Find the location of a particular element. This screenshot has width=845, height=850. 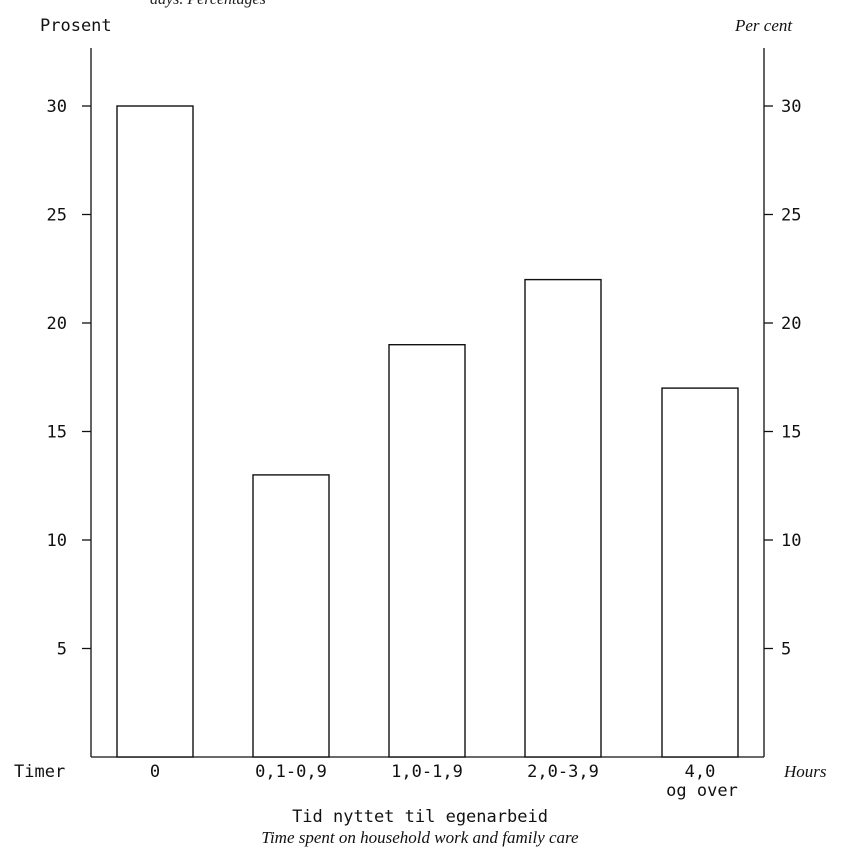

x-tick-label: 1,0-1,9 is located at coordinates (427, 772).